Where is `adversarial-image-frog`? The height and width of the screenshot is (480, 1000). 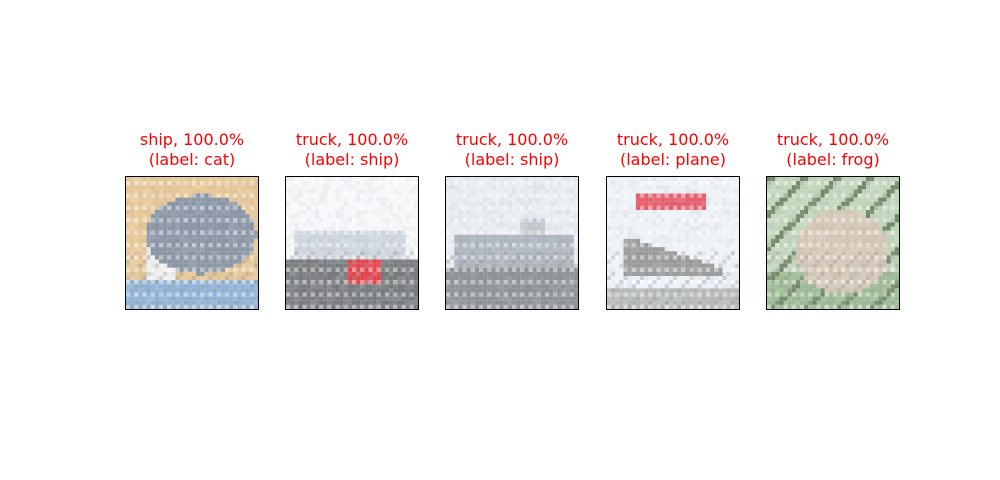 adversarial-image-frog is located at coordinates (833, 243).